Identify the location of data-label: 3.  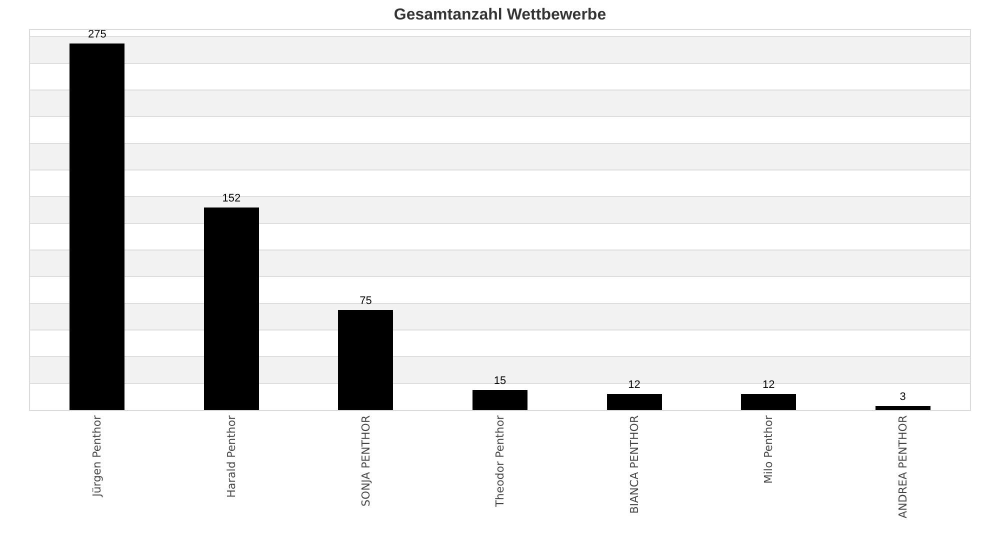
(903, 397).